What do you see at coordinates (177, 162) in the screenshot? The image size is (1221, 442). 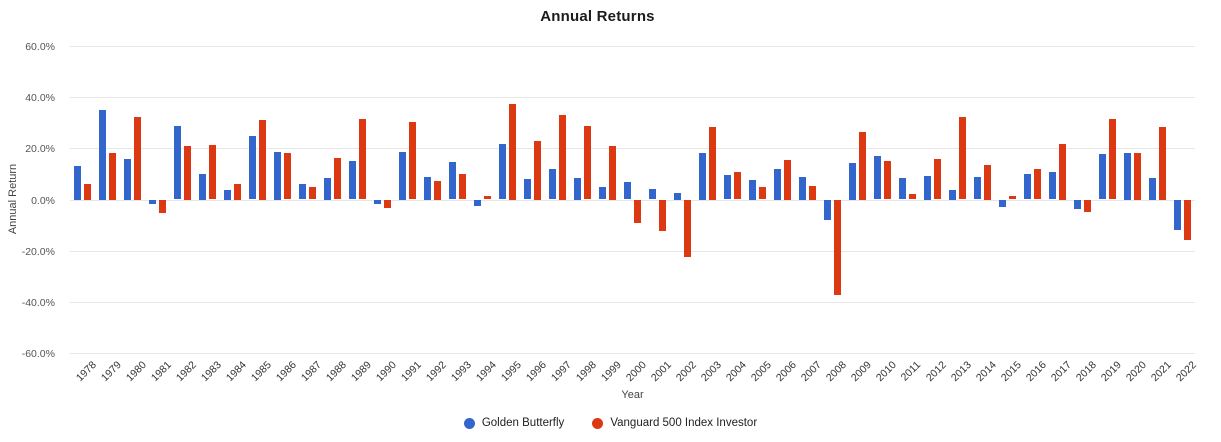 I see `bar-1982-series1` at bounding box center [177, 162].